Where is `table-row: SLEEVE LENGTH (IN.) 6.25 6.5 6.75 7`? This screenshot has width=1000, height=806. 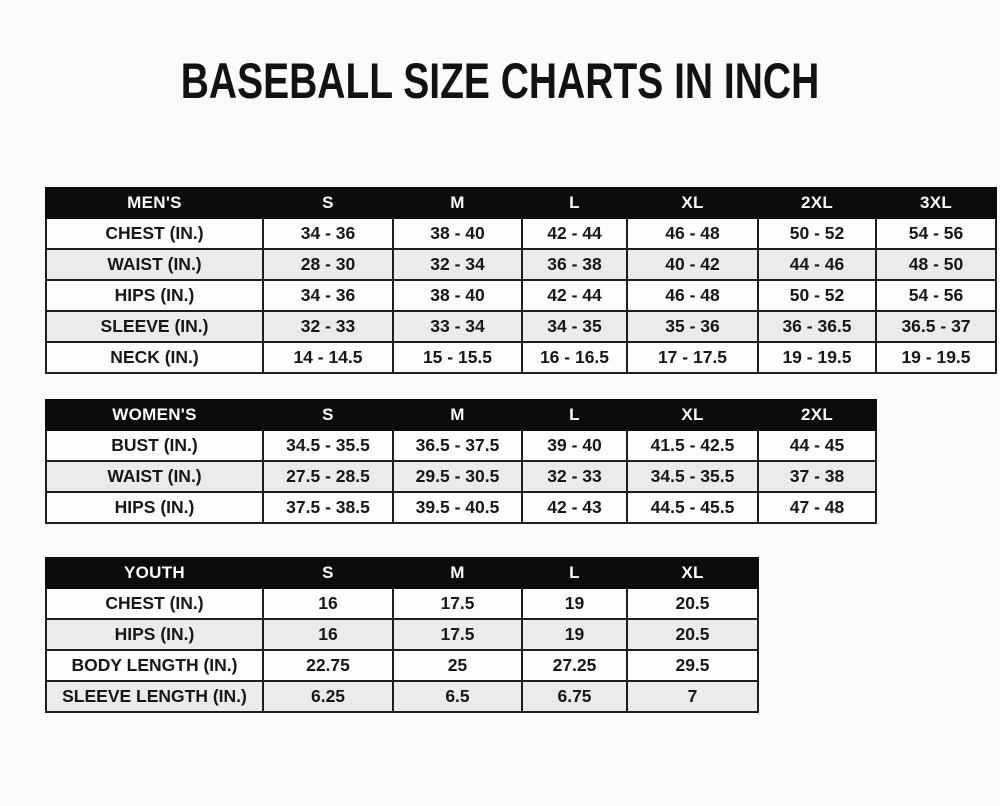 table-row: SLEEVE LENGTH (IN.) 6.25 6.5 6.75 7 is located at coordinates (402, 696).